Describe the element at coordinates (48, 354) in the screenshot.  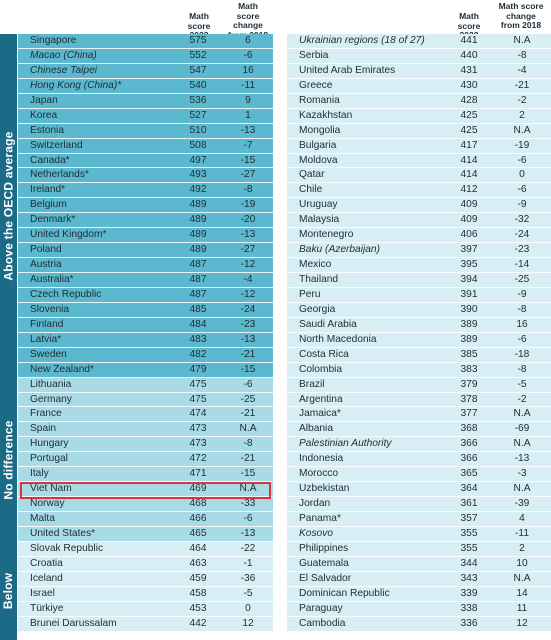
I see `country-name: Sweden` at that location.